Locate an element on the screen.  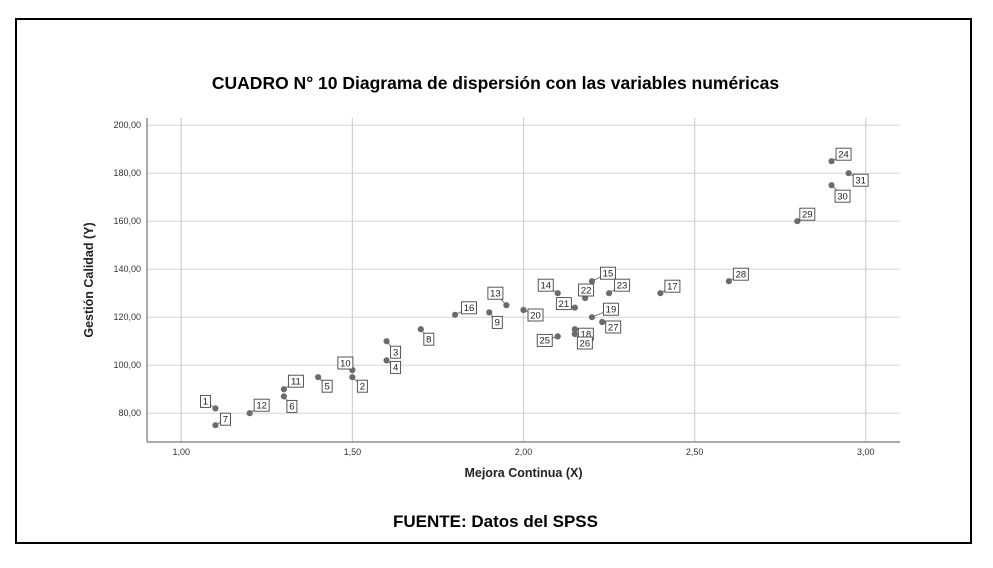
point-label: 16 is located at coordinates (469, 308).